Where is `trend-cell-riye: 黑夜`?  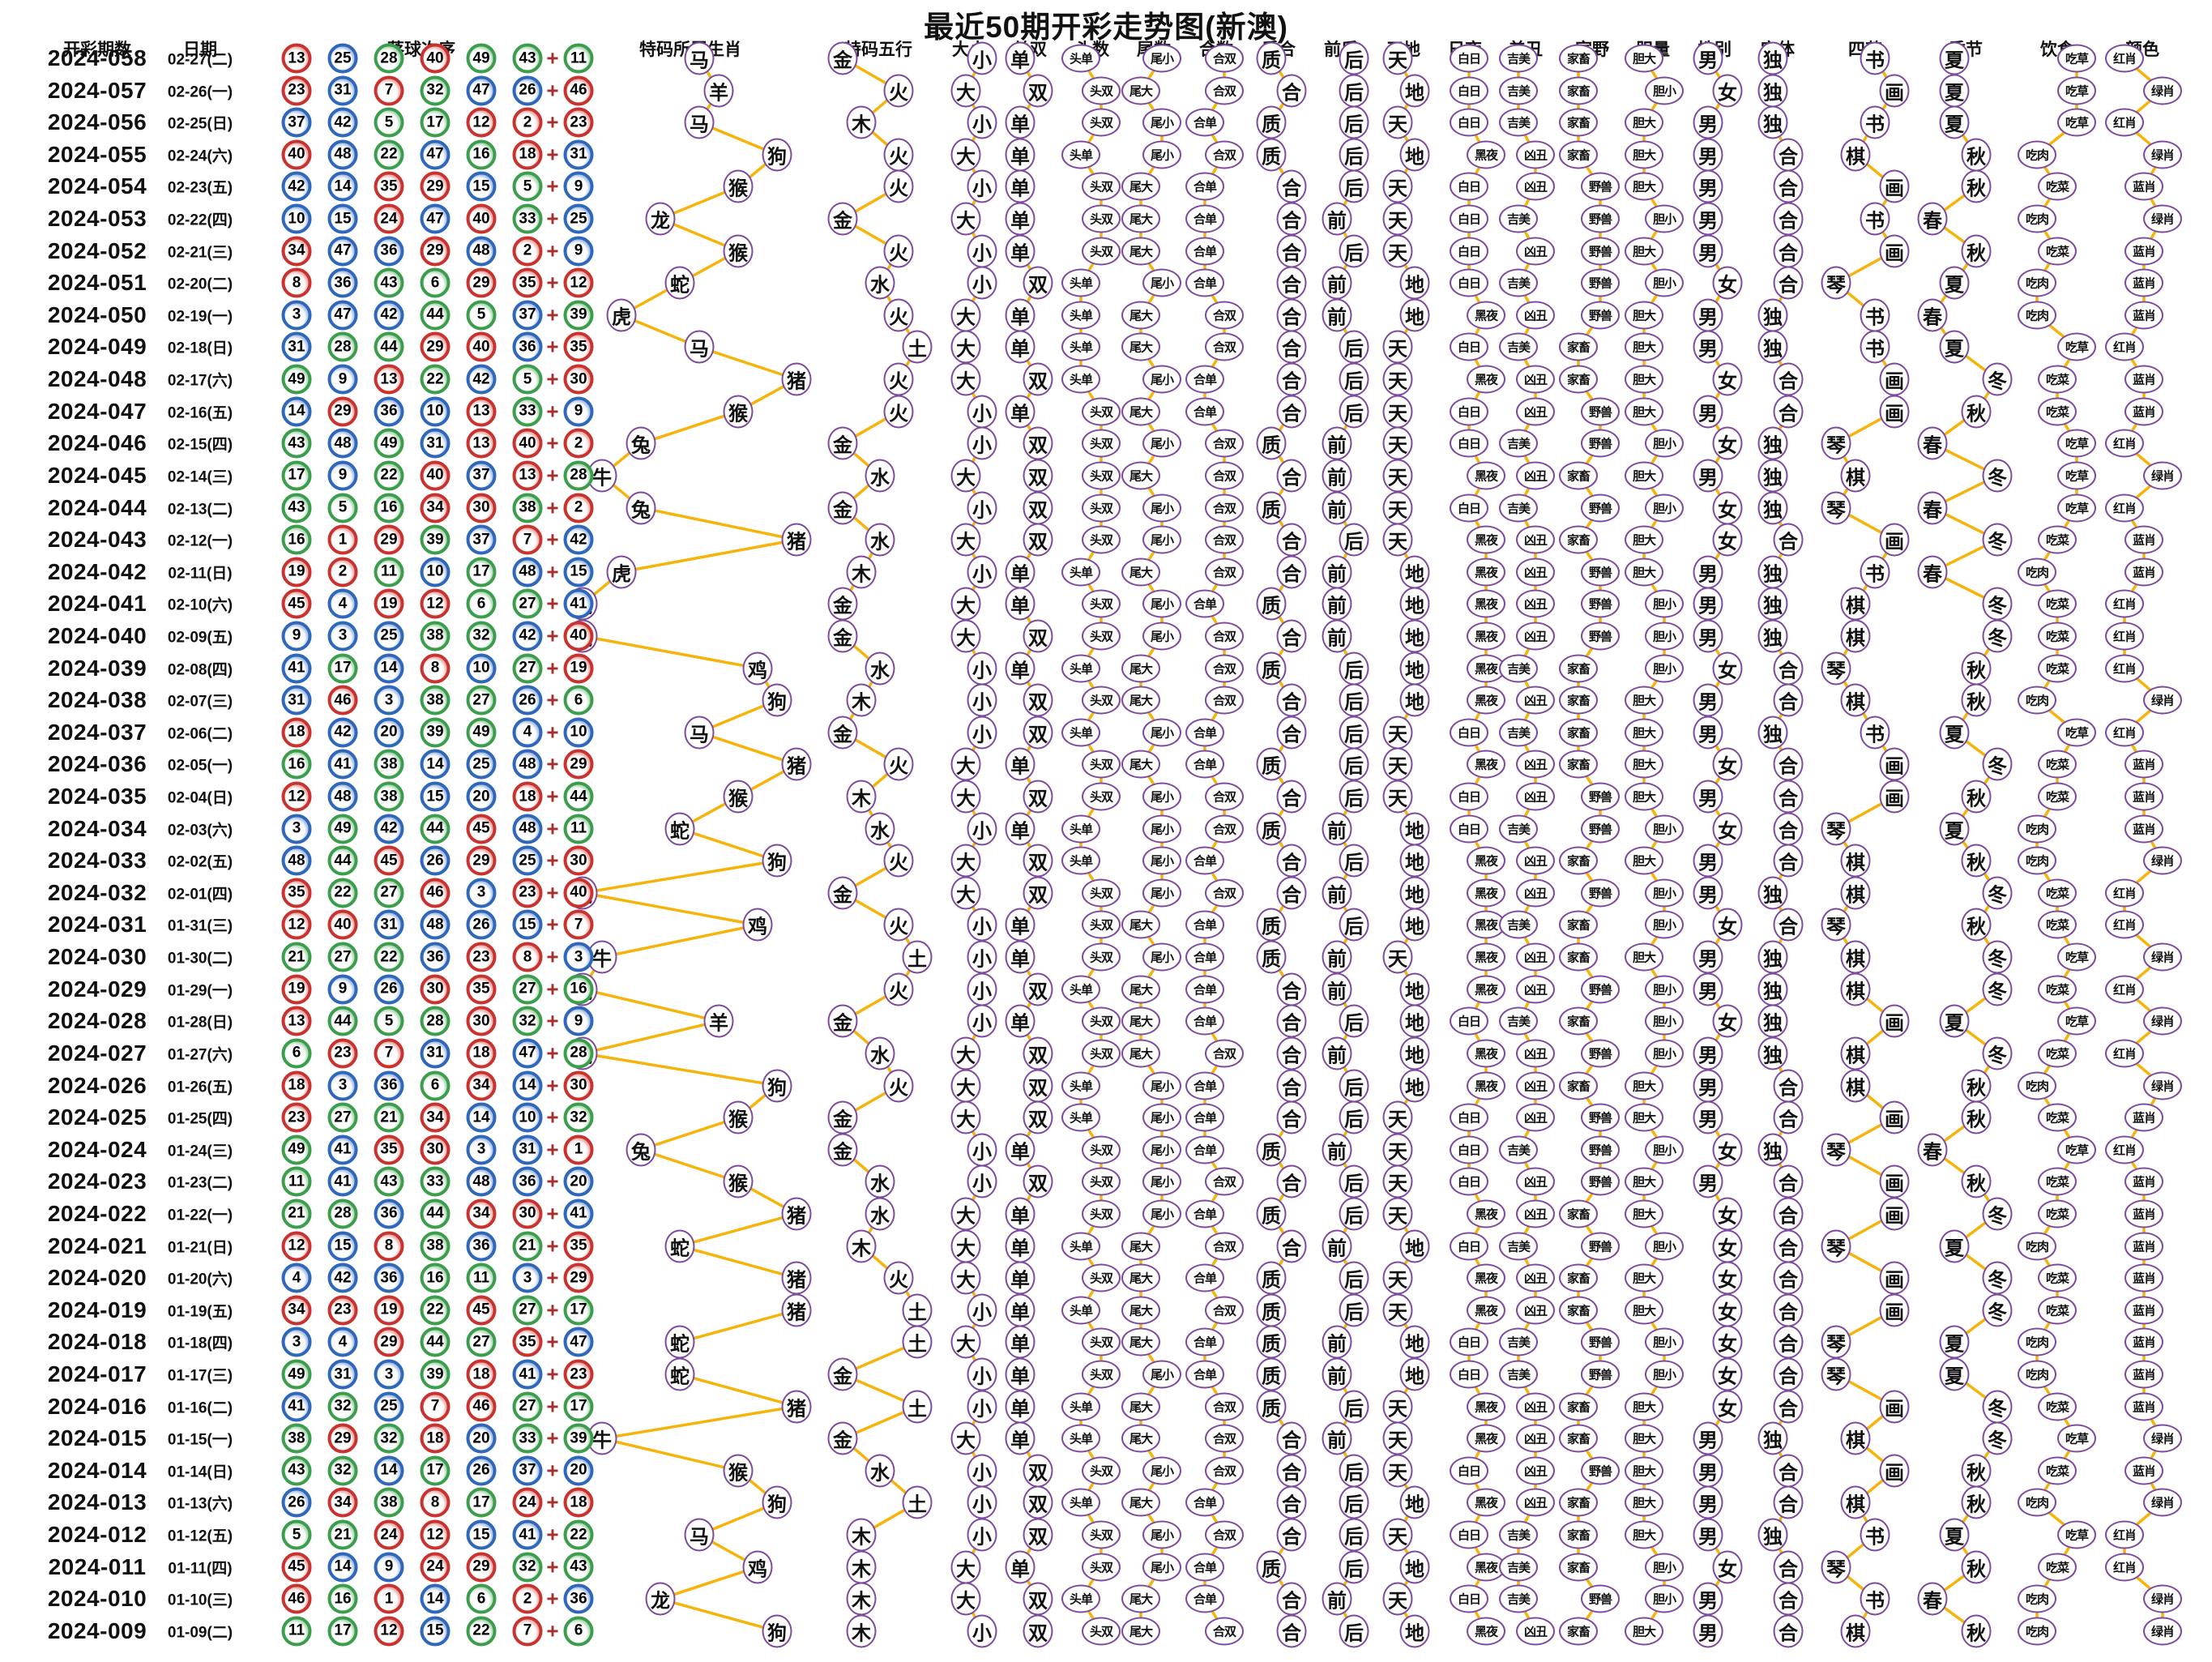
trend-cell-riye: 黑夜 is located at coordinates (1486, 1277).